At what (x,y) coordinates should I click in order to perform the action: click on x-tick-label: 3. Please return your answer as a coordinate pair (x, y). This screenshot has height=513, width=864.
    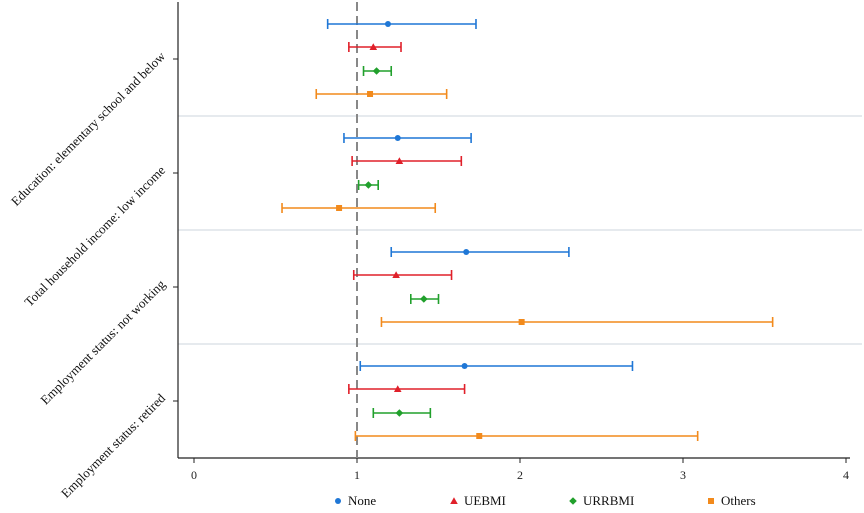
    Looking at the image, I should click on (683, 475).